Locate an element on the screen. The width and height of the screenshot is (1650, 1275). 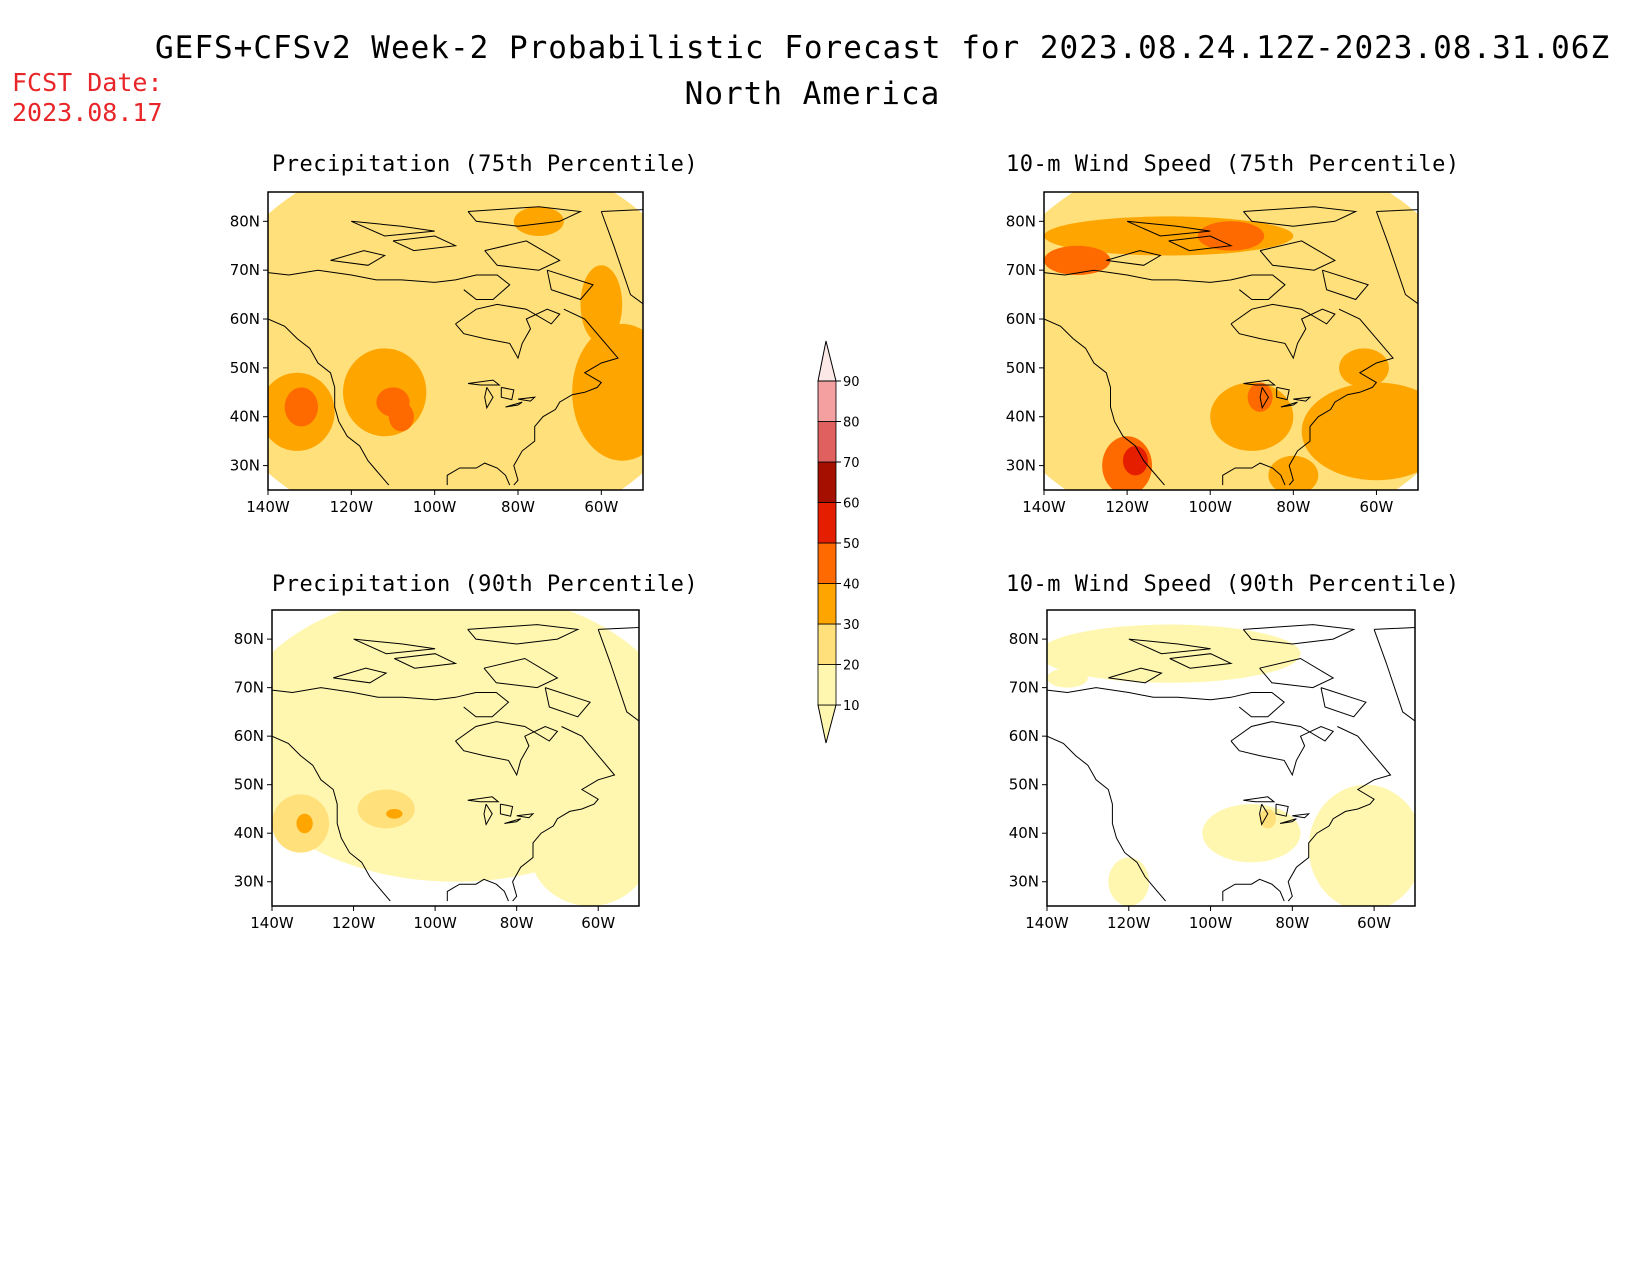
map-panel-1: 80N 70N 60N 50N 40N 30N 140W 120W 100W 80W 60W is located at coordinates (437, 353).